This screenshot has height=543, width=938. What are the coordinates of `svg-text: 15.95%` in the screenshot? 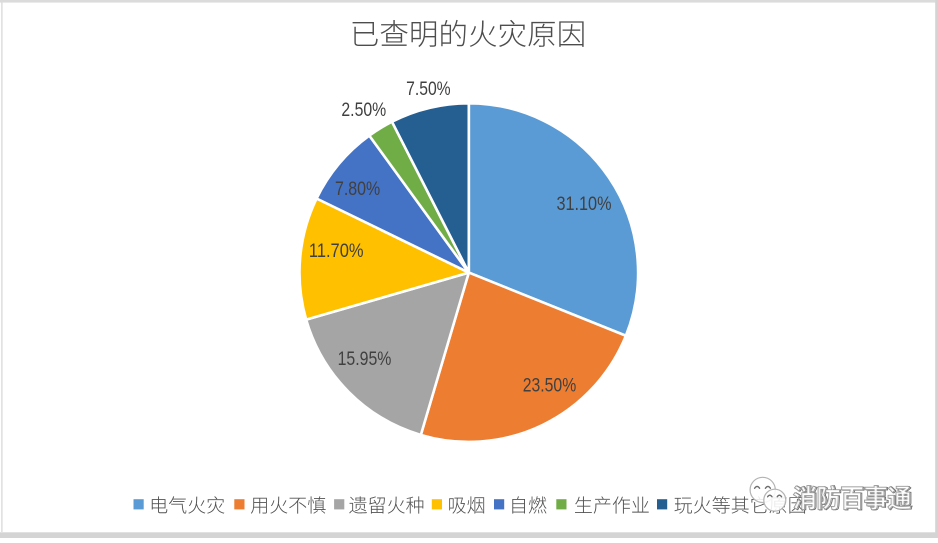 It's located at (365, 359).